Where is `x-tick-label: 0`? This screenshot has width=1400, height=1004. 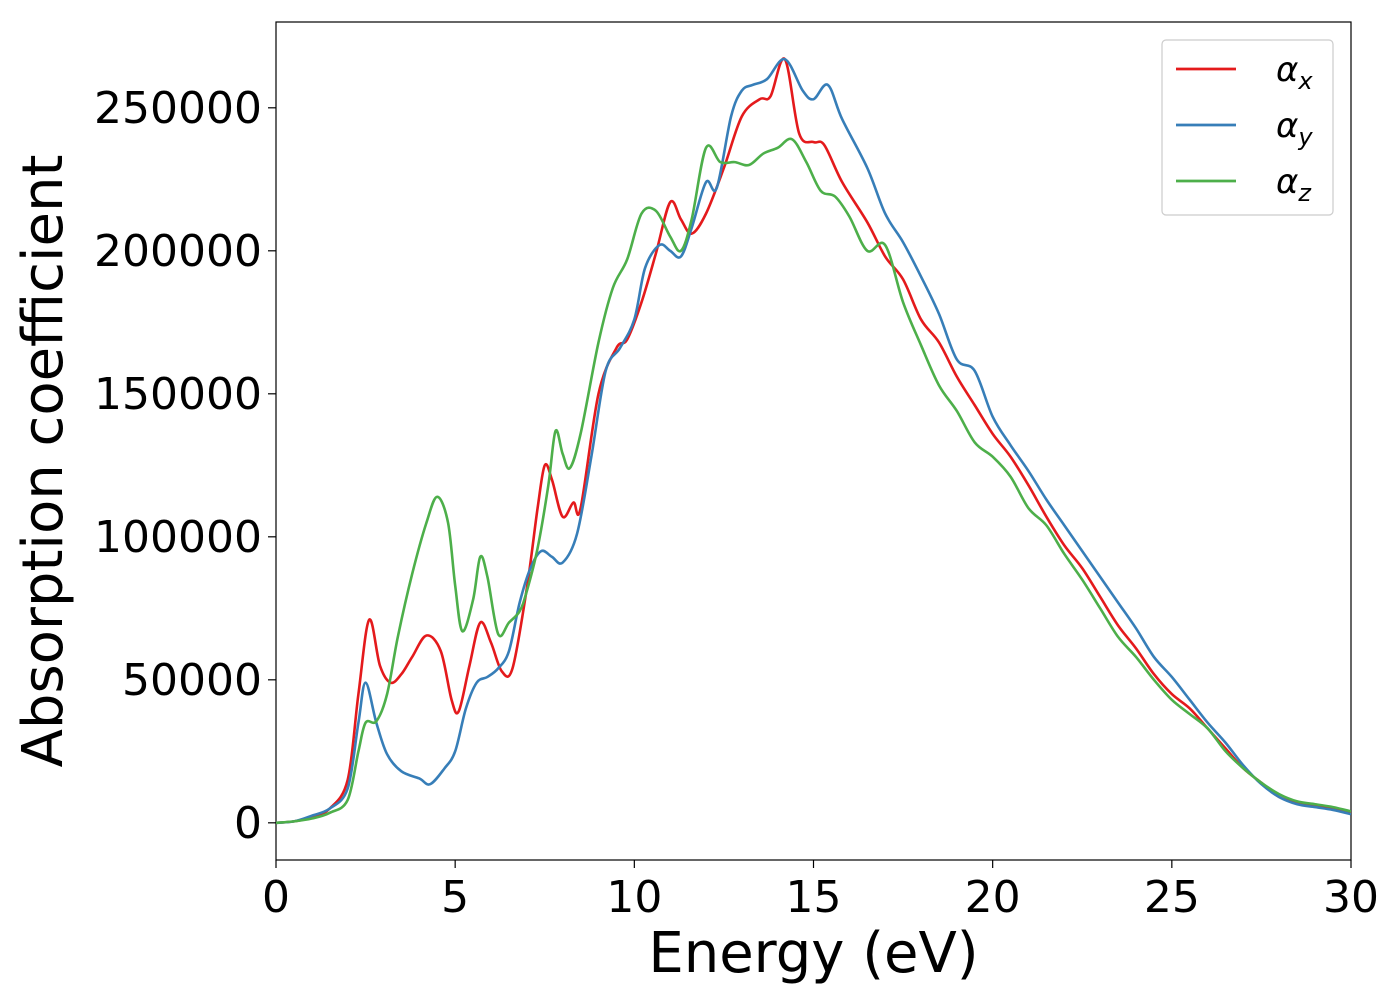 x-tick-label: 0 is located at coordinates (276, 897).